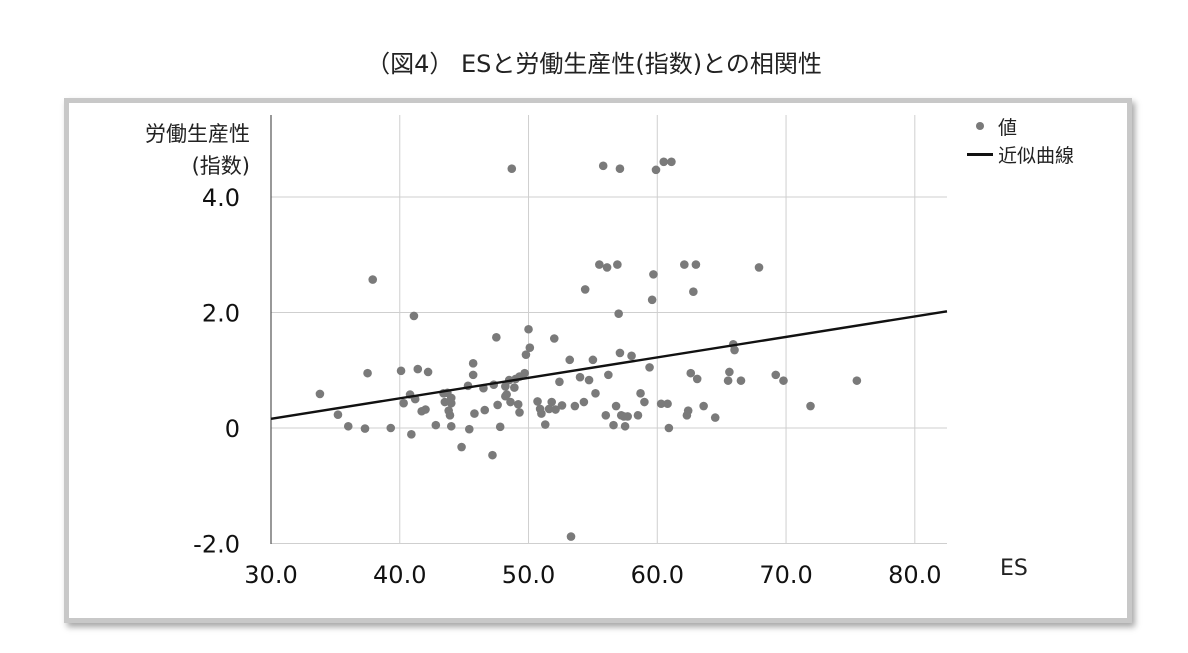  What do you see at coordinates (1036, 155) in the screenshot?
I see `legend-label-fit: 近似曲線` at bounding box center [1036, 155].